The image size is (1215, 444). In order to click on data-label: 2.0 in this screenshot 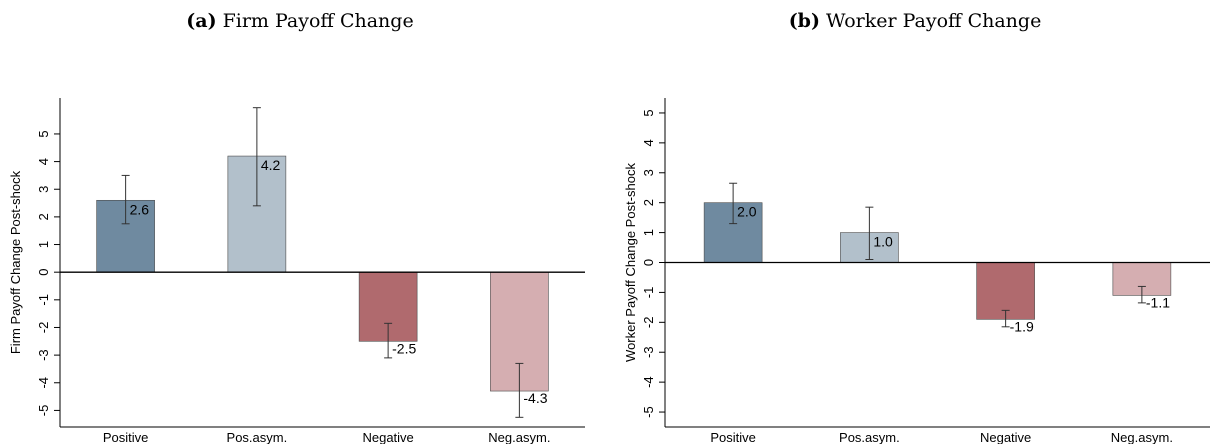, I will do `click(747, 212)`.